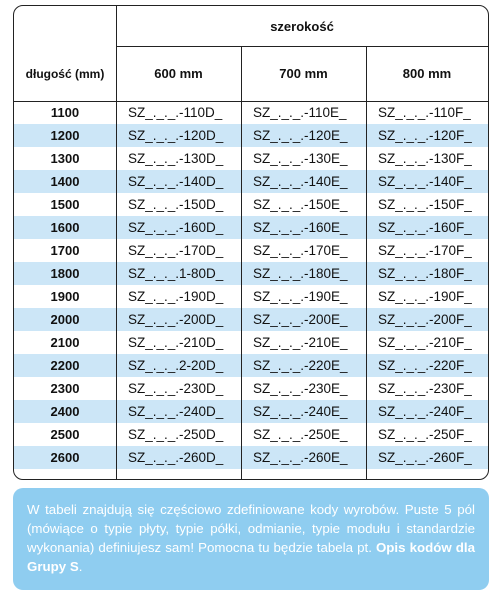 The width and height of the screenshot is (500, 603). I want to click on length-cell: 2400, so click(65, 411).